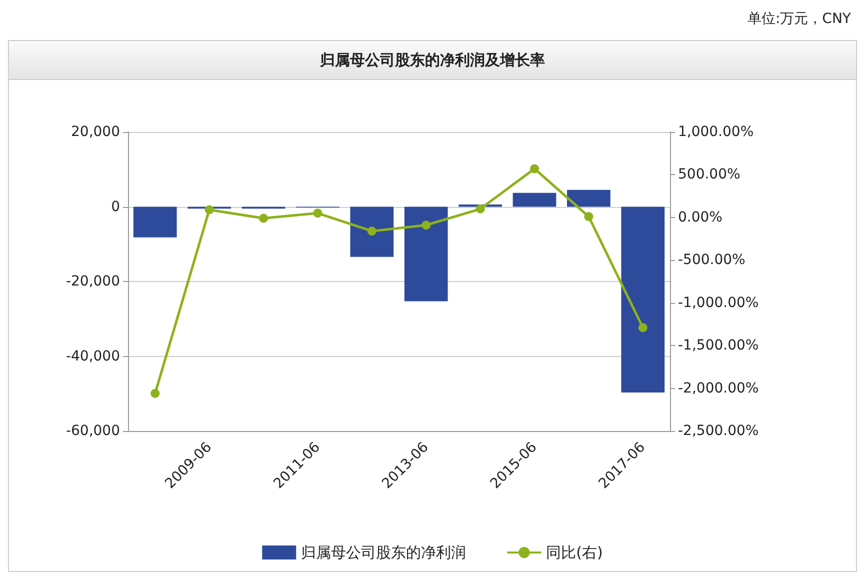 Image resolution: width=865 pixels, height=581 pixels. I want to click on legend-label: 同比(右), so click(574, 553).